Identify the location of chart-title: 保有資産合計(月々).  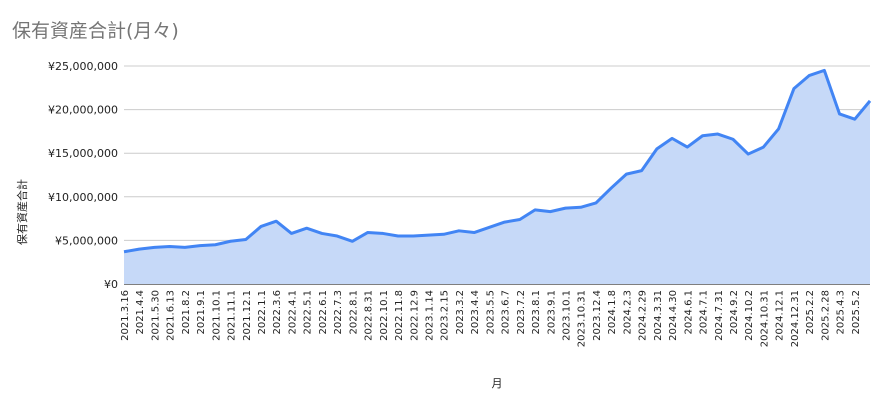
(95, 31).